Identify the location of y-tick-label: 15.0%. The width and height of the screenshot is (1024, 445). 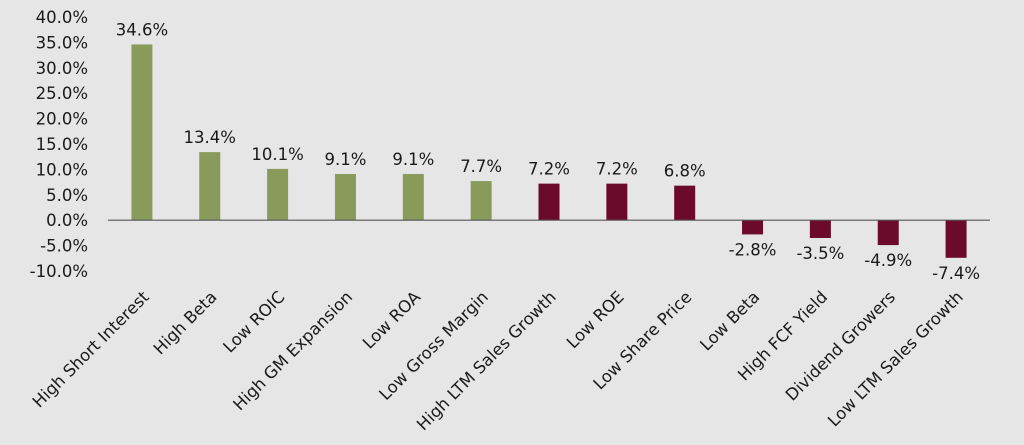
(62, 144).